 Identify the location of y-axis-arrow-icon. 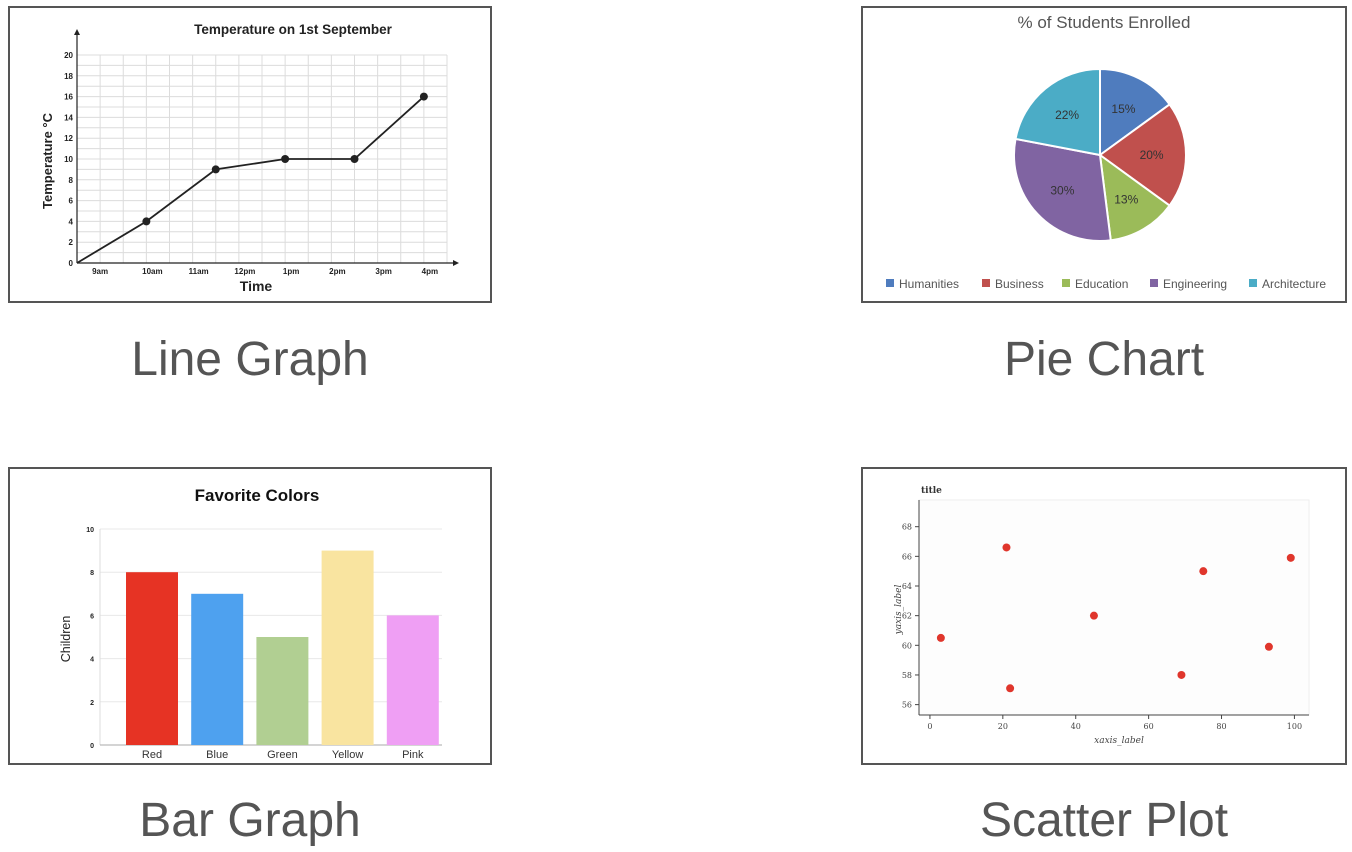
(77, 32).